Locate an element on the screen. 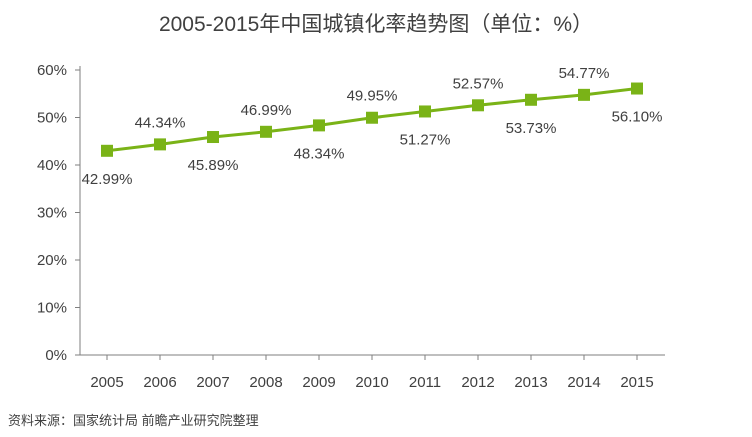 The image size is (752, 437). y-tick-label: 0% is located at coordinates (56, 355).